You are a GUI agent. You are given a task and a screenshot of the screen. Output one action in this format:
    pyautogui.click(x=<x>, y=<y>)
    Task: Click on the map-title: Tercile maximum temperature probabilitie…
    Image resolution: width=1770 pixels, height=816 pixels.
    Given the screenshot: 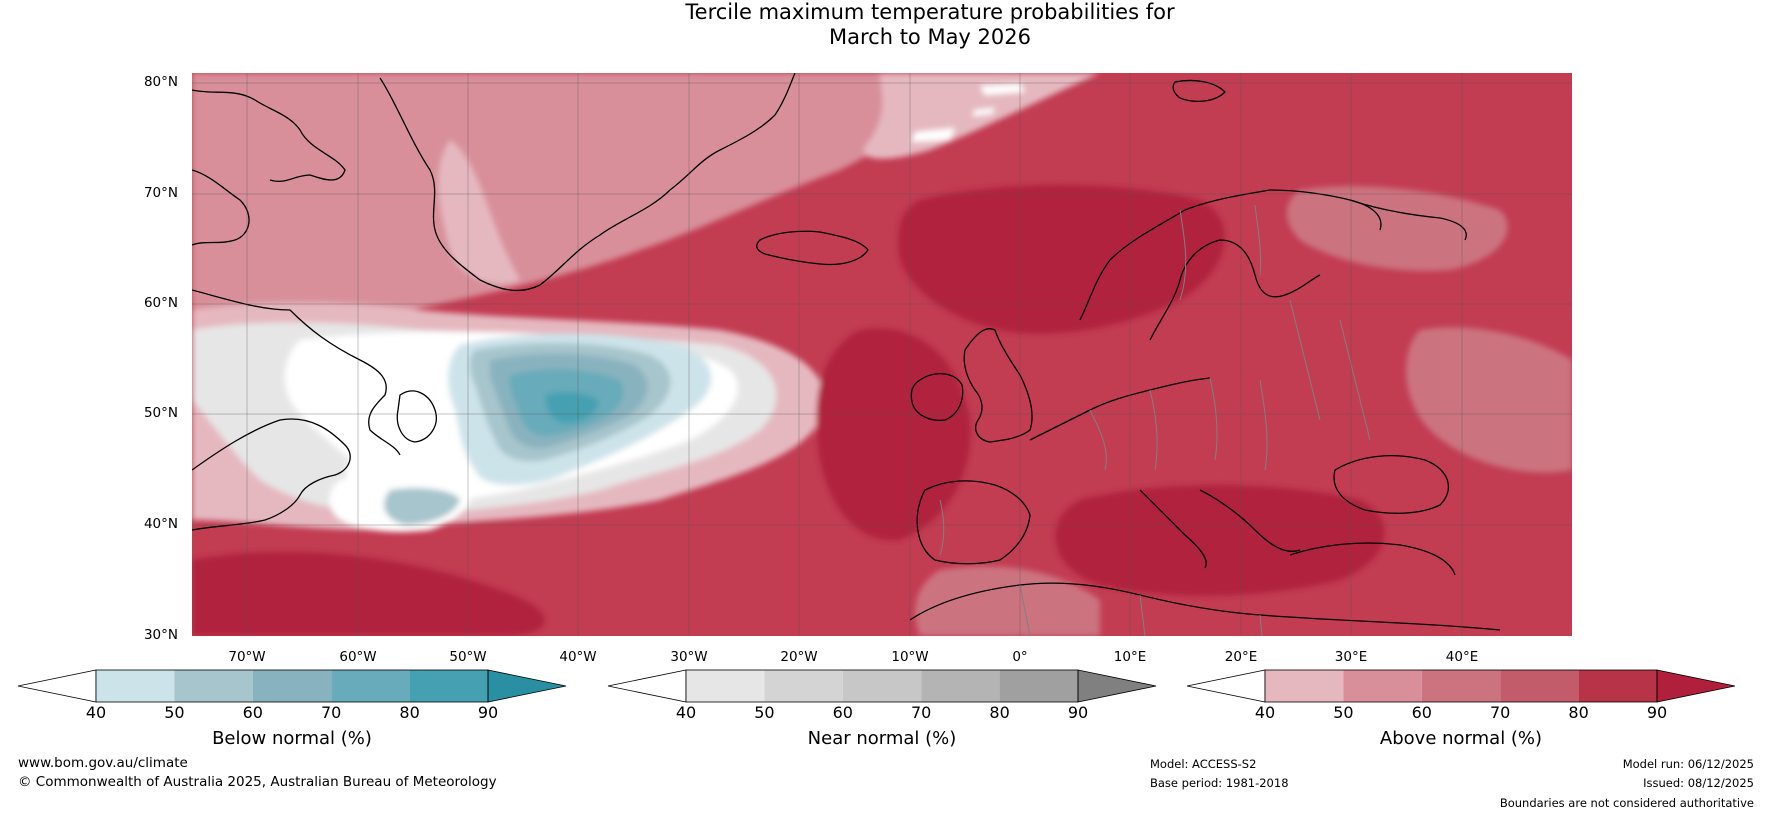 What is the action you would take?
    pyautogui.click(x=885, y=25)
    